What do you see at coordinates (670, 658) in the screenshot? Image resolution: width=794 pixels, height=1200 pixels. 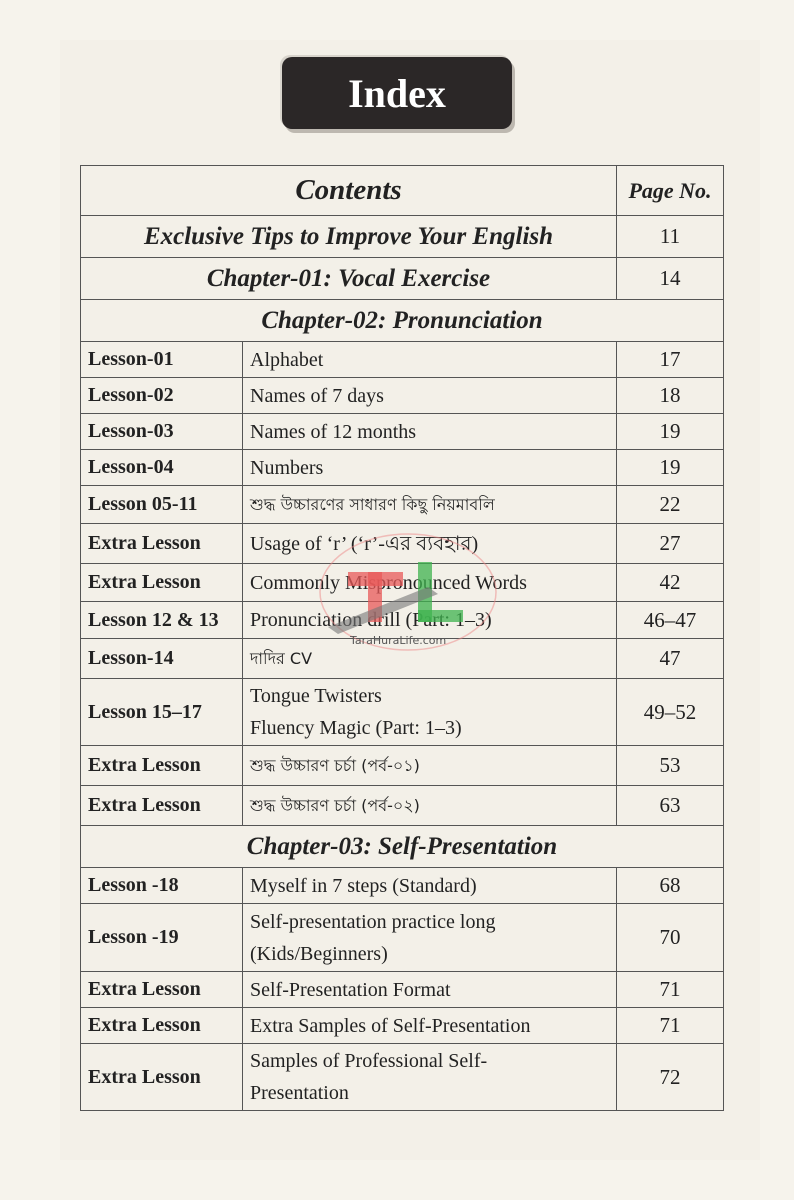 I see `page-number: 47` at bounding box center [670, 658].